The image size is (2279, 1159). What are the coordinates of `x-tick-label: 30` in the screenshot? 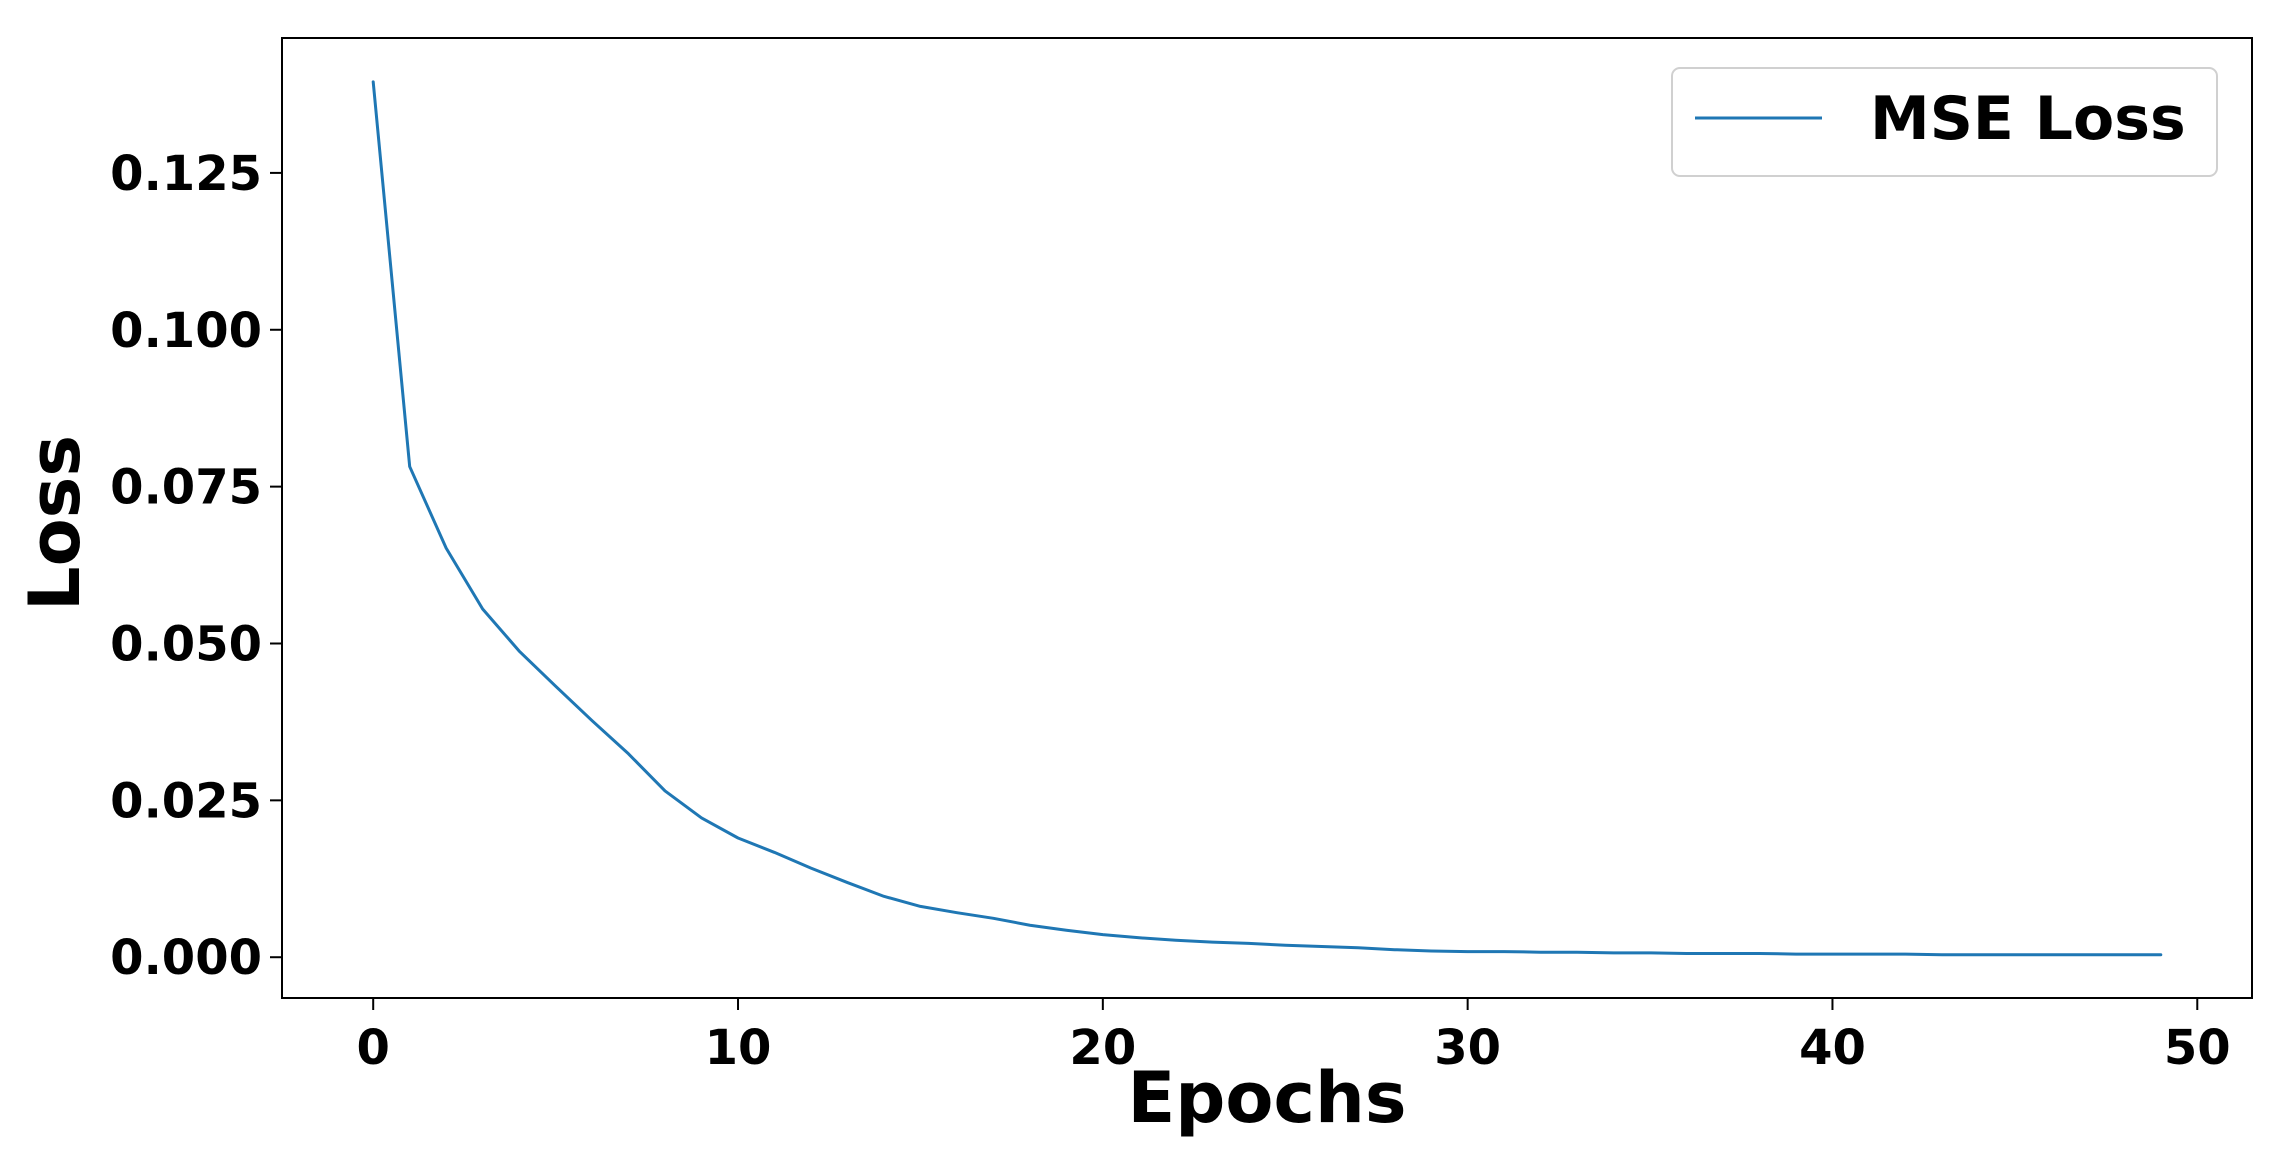 It's located at (1467, 1048).